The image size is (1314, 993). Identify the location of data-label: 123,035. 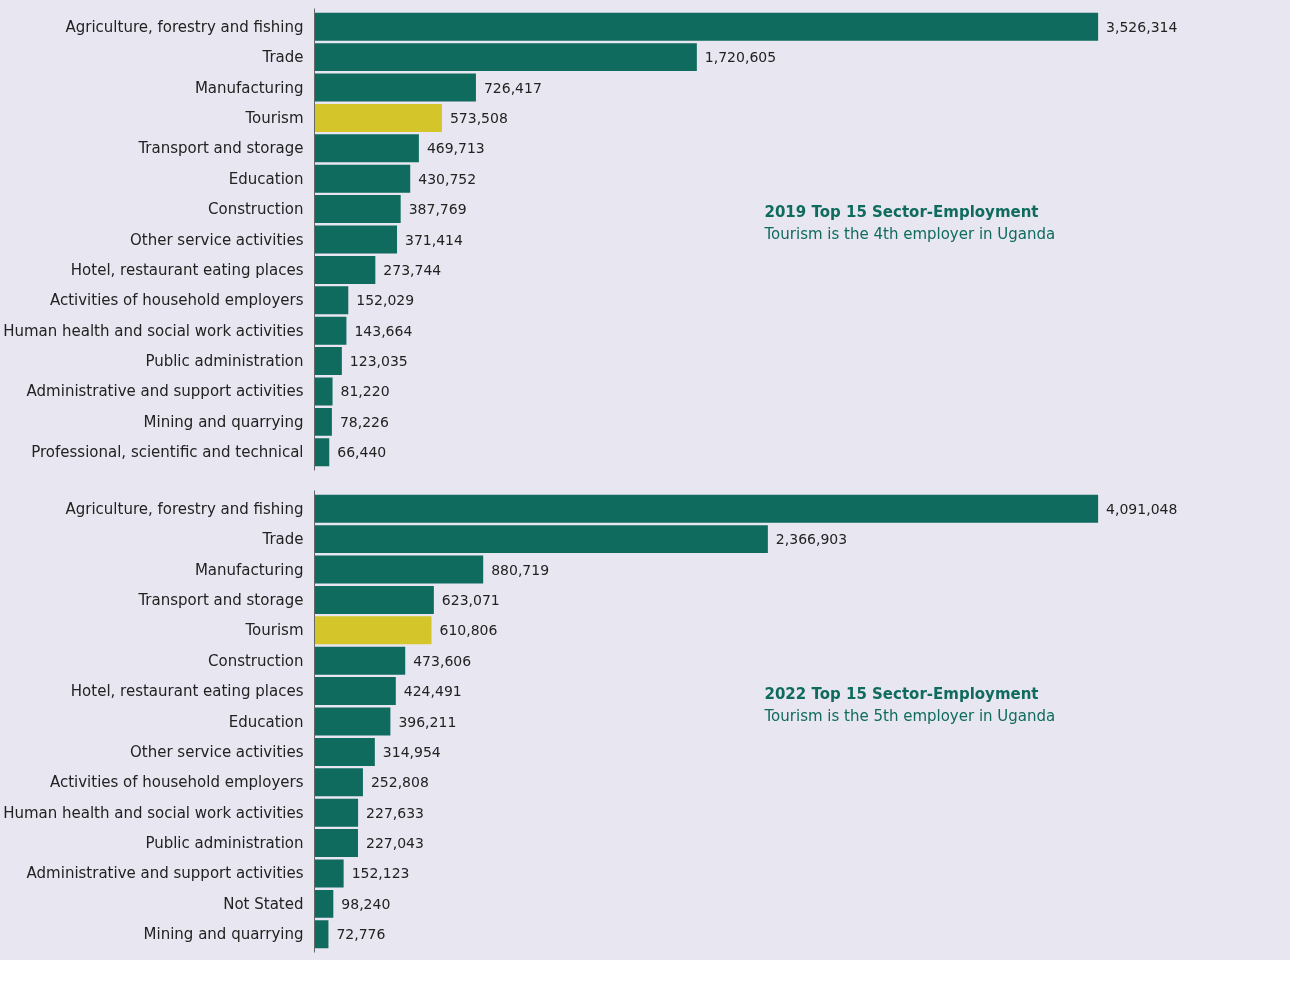
(378, 361).